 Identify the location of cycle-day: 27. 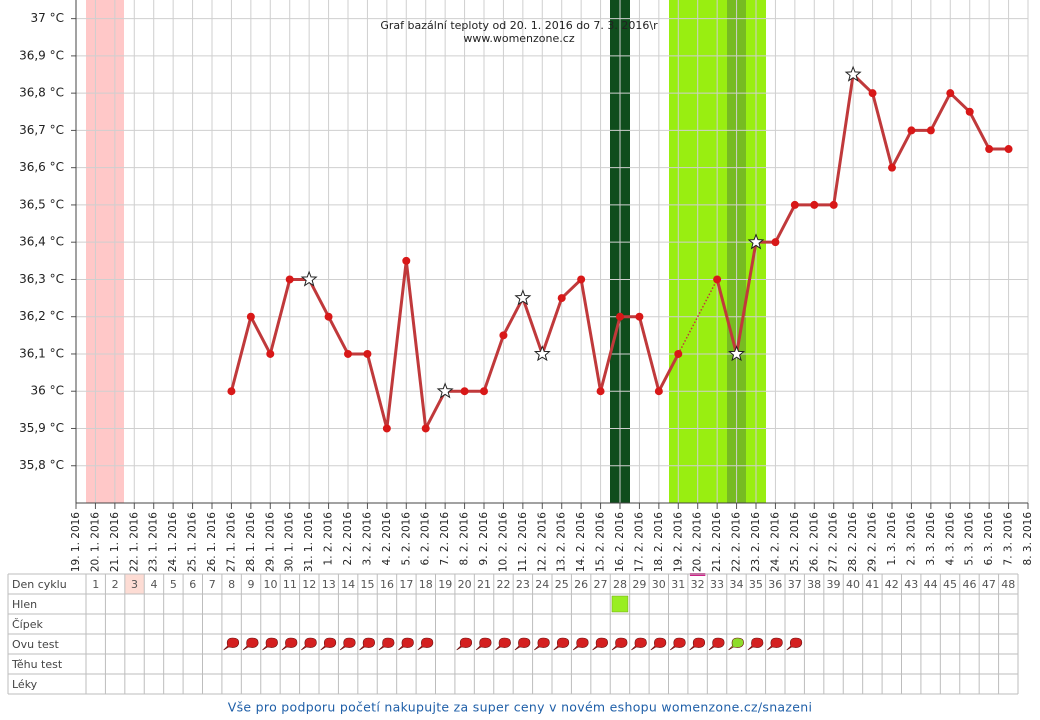
(601, 584).